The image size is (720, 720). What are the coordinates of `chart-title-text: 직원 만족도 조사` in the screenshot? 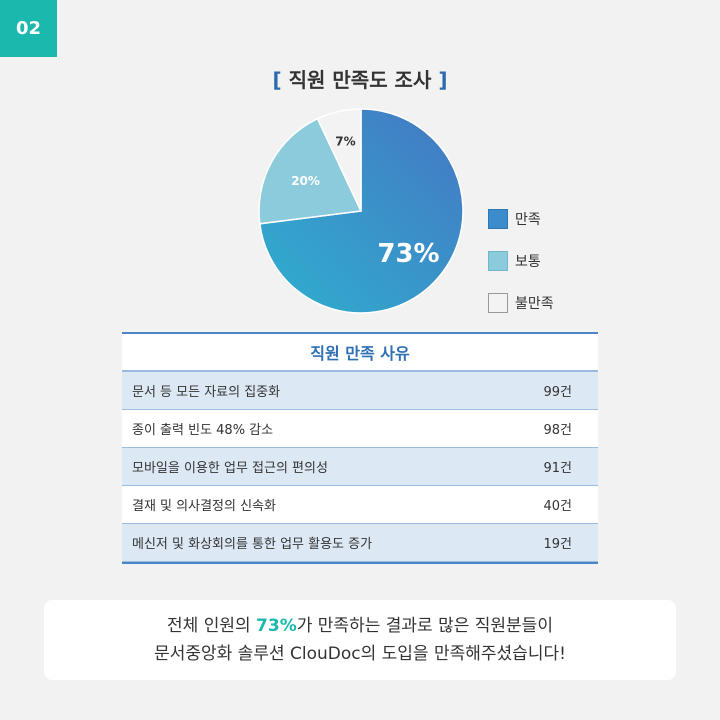 It's located at (360, 80).